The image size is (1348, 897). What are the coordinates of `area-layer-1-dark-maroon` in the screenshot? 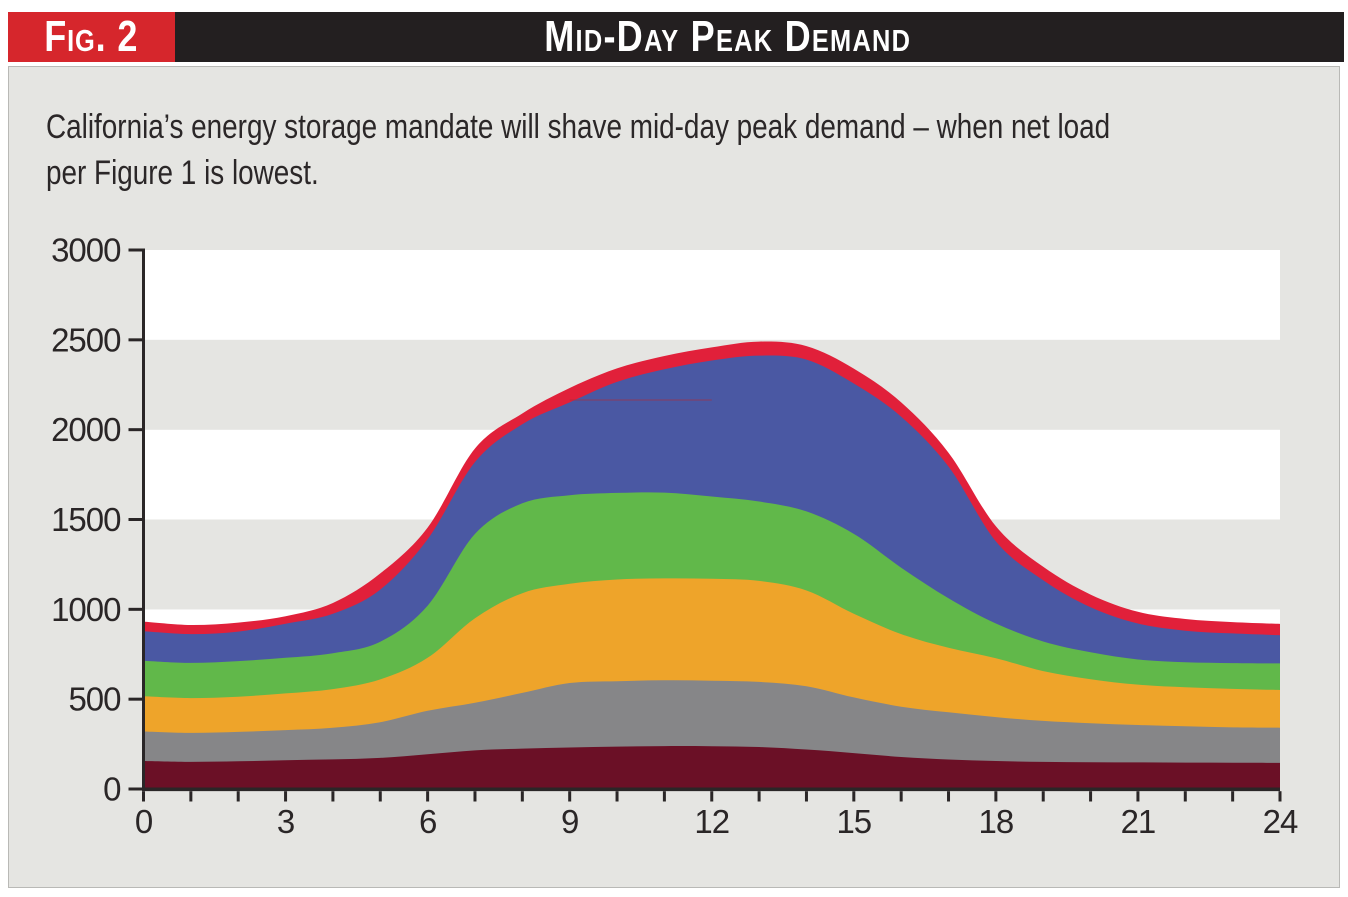 It's located at (711, 767).